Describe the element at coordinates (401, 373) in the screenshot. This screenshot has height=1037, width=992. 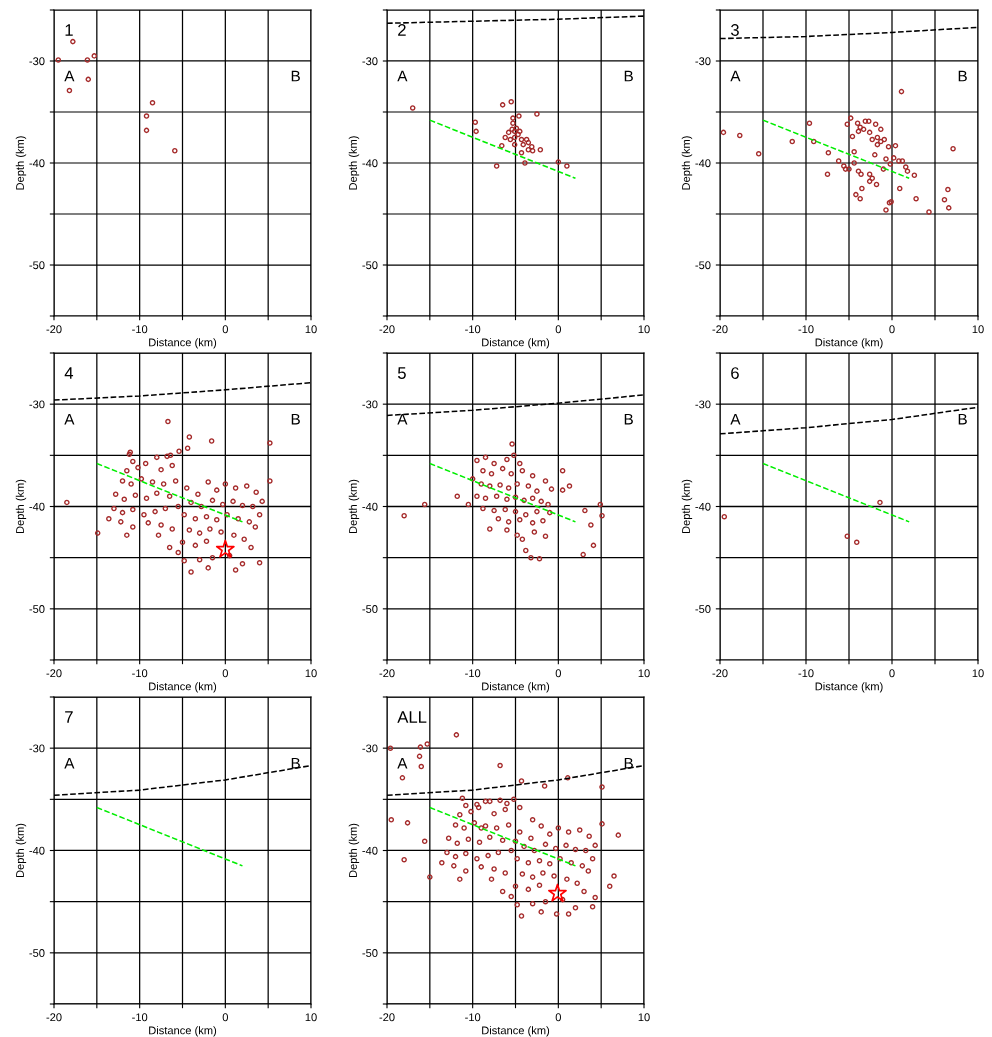
I see `text: 5` at that location.